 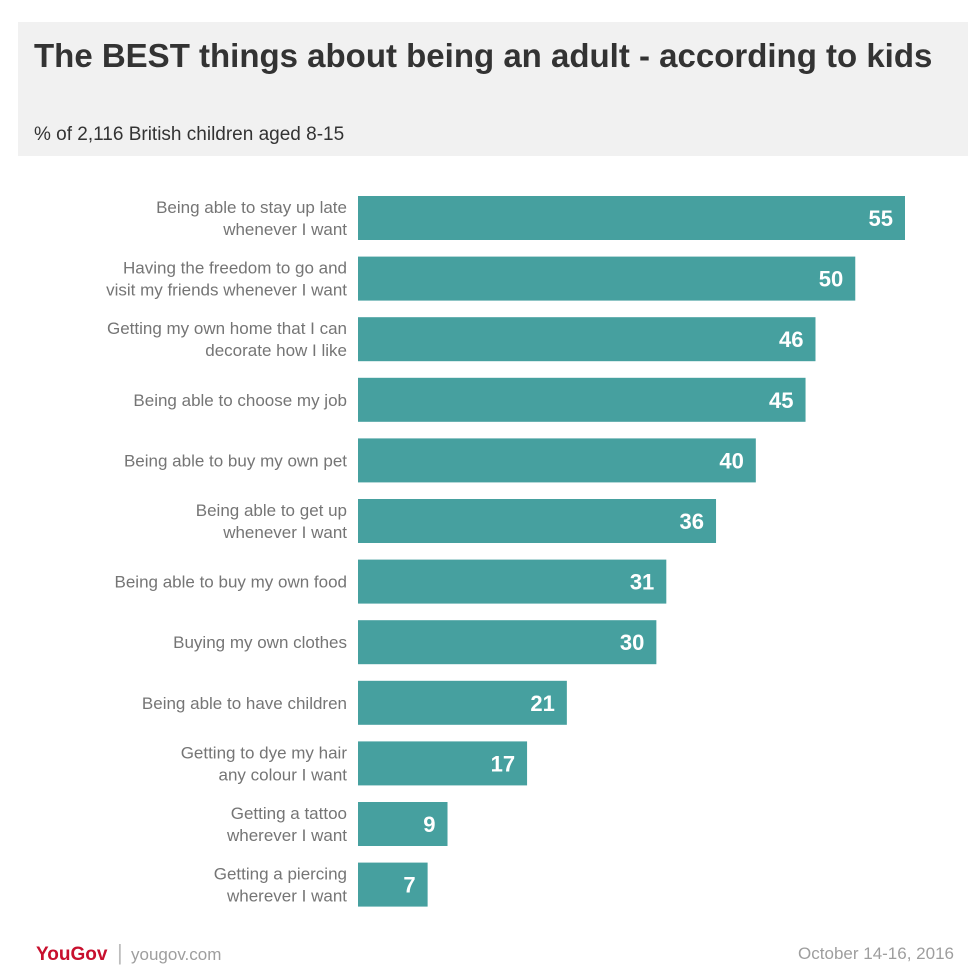 What do you see at coordinates (409, 885) in the screenshot?
I see `bar-value-label: 7` at bounding box center [409, 885].